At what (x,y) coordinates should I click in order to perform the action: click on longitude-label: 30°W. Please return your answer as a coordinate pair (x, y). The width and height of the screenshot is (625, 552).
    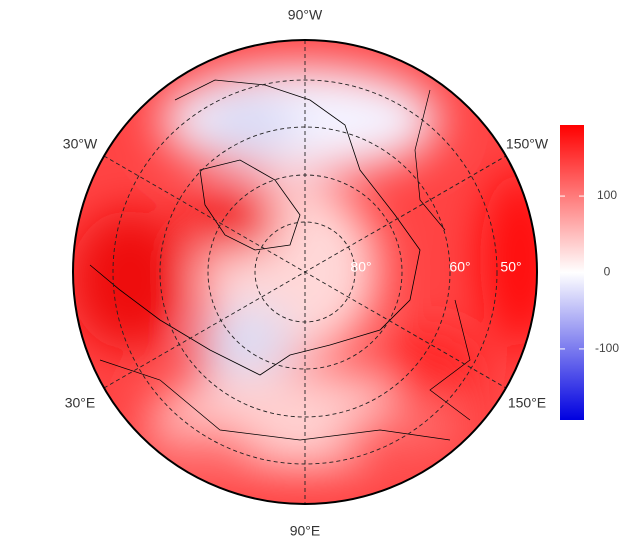
    Looking at the image, I should click on (80, 144).